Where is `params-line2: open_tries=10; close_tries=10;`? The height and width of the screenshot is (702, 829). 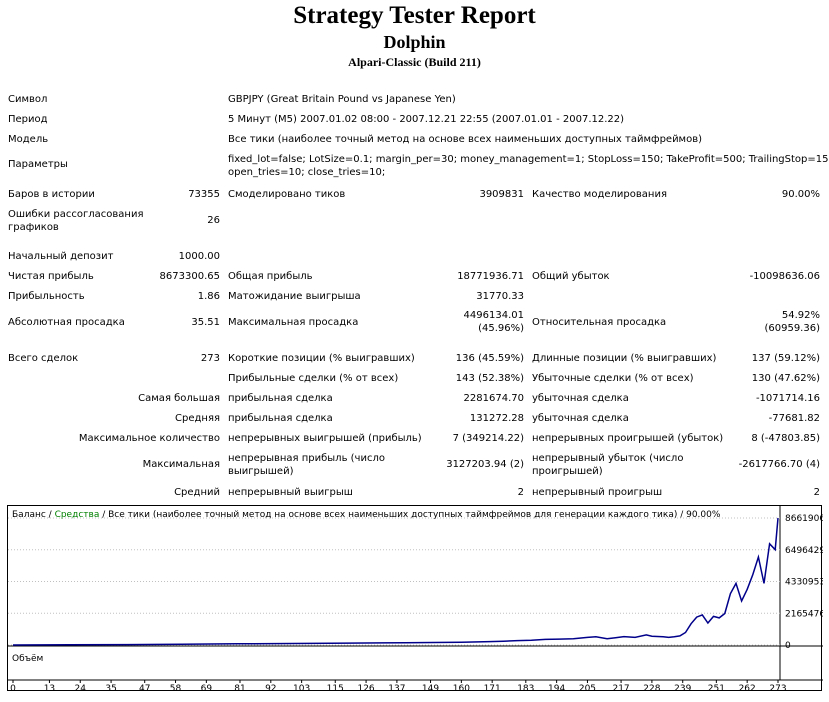
params-line2: open_tries=10; close_tries=10; is located at coordinates (307, 172).